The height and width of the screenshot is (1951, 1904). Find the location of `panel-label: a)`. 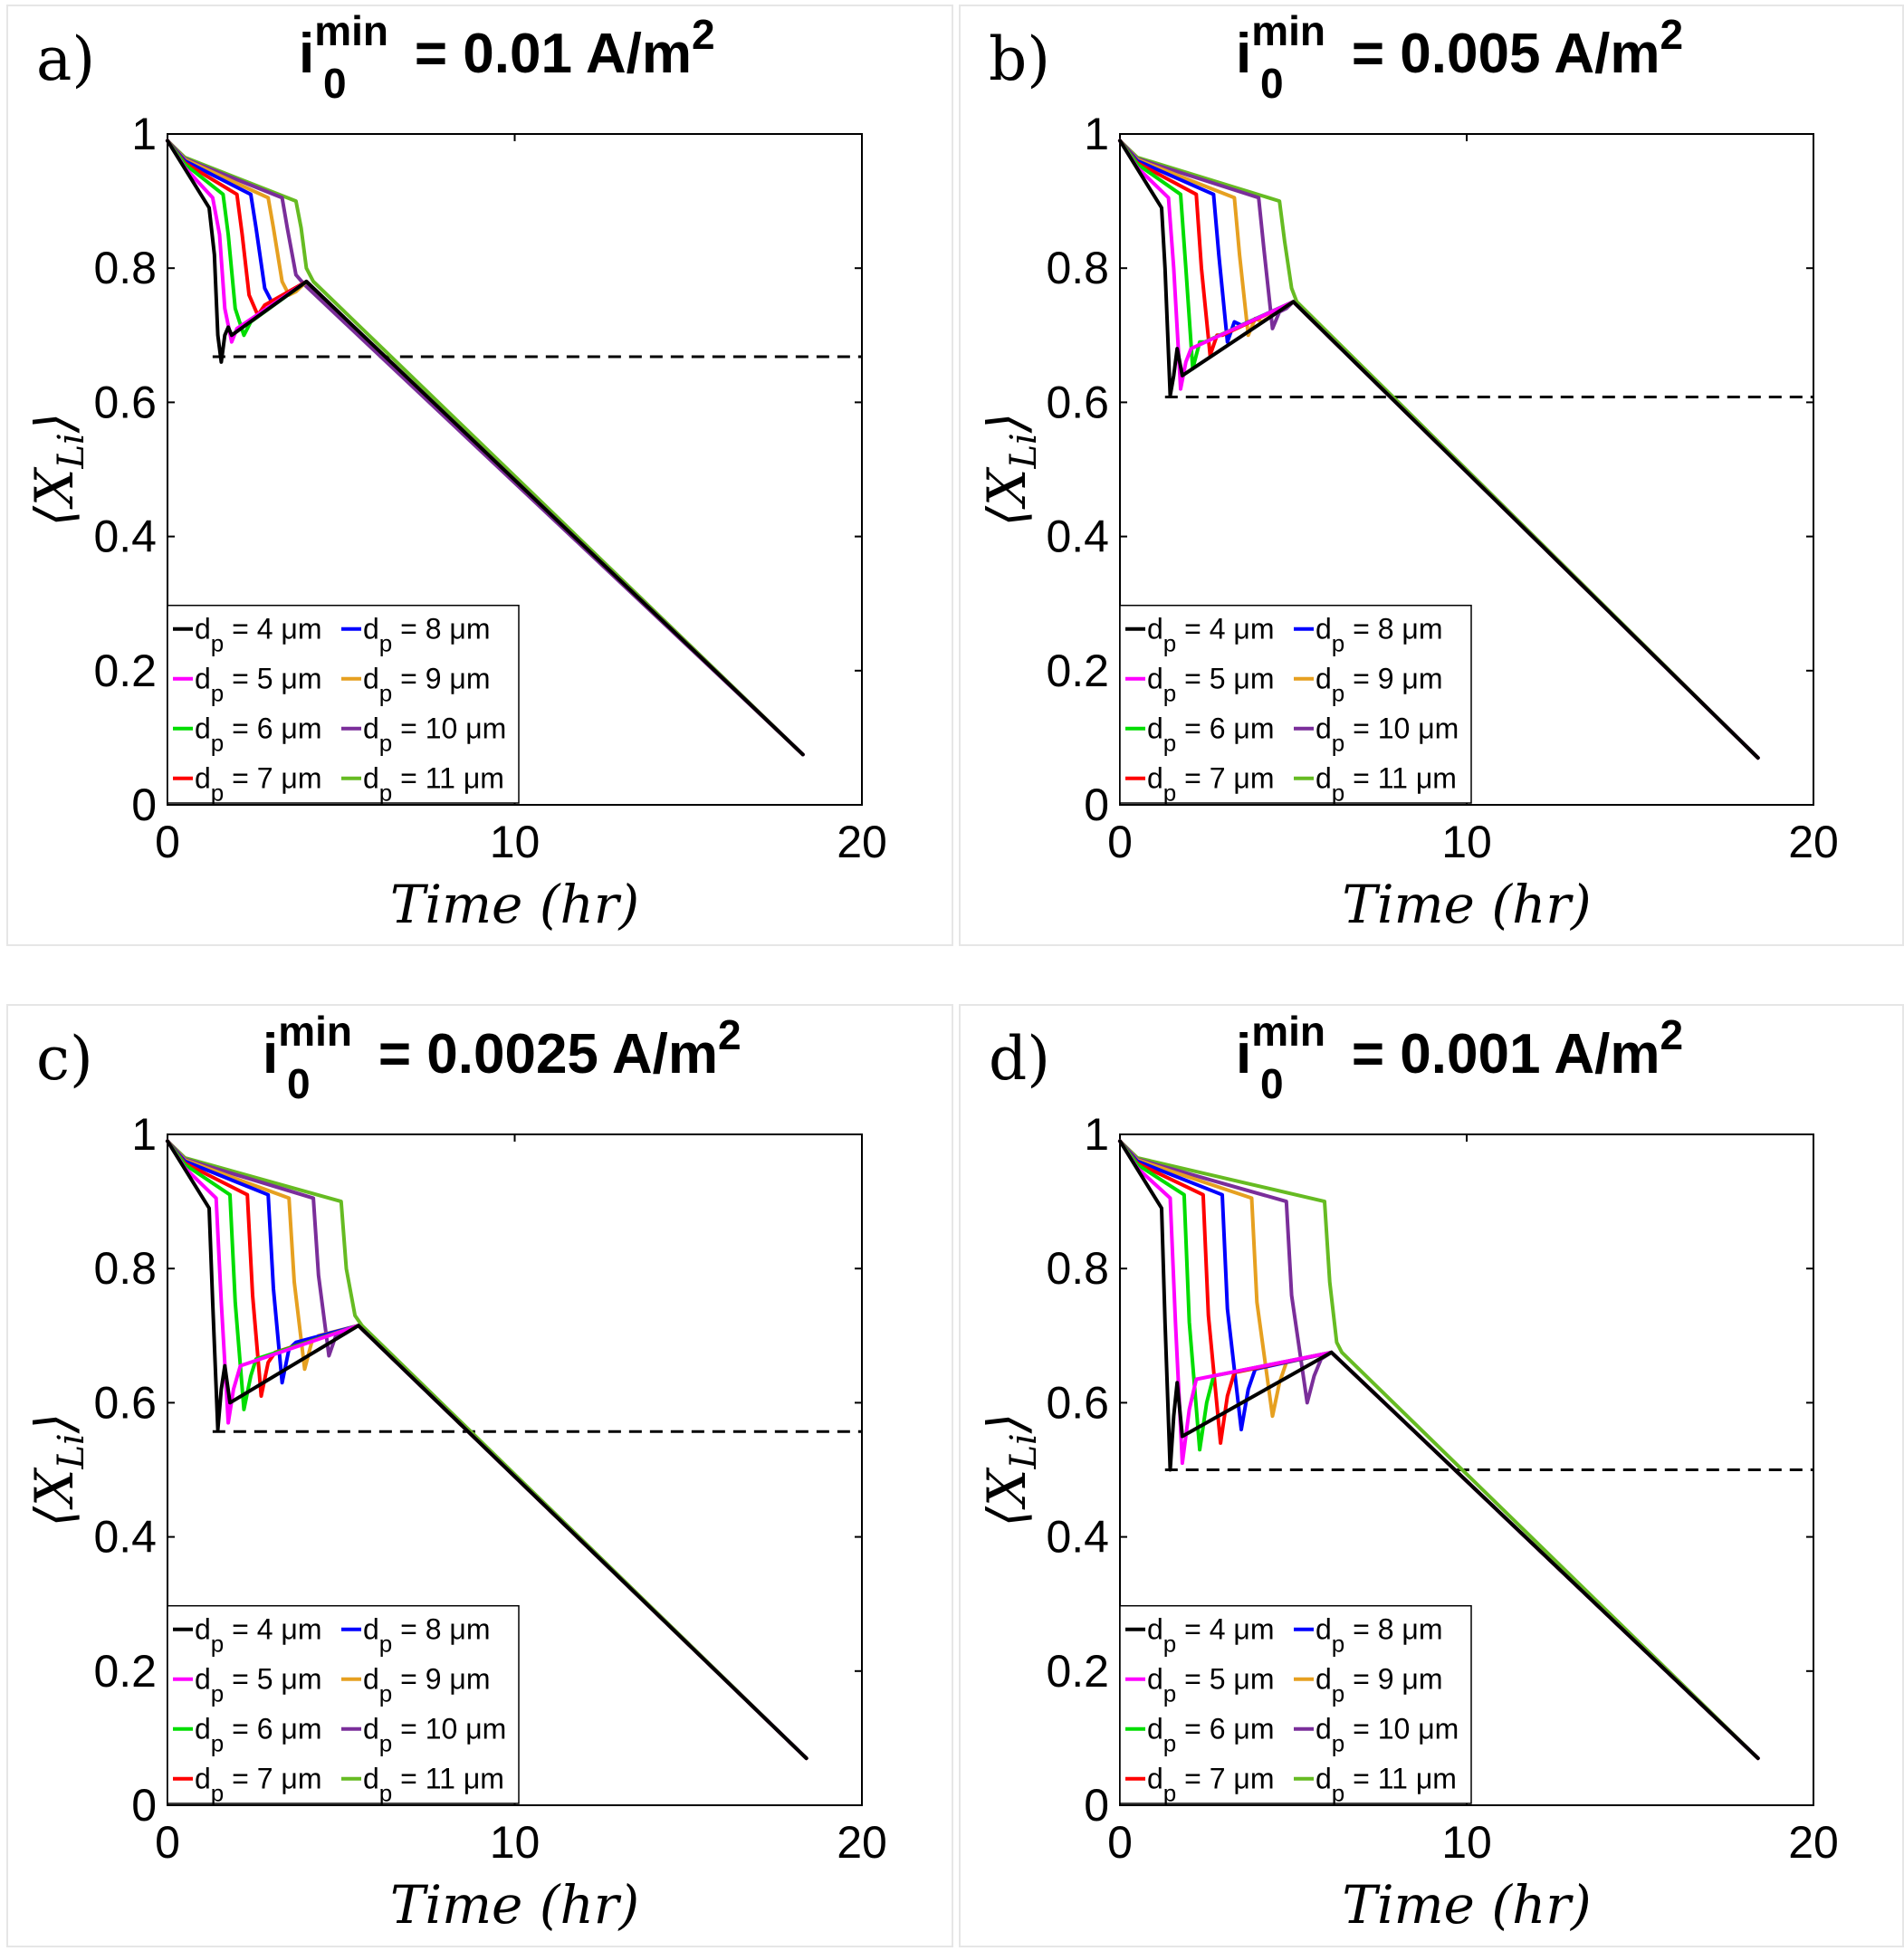

panel-label: a) is located at coordinates (65, 59).